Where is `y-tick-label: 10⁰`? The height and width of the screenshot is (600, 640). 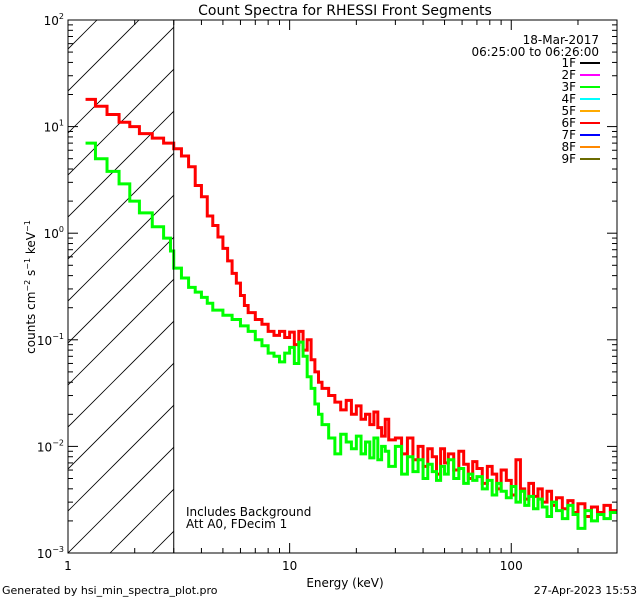
y-tick-label: 10⁰ is located at coordinates (54, 233).